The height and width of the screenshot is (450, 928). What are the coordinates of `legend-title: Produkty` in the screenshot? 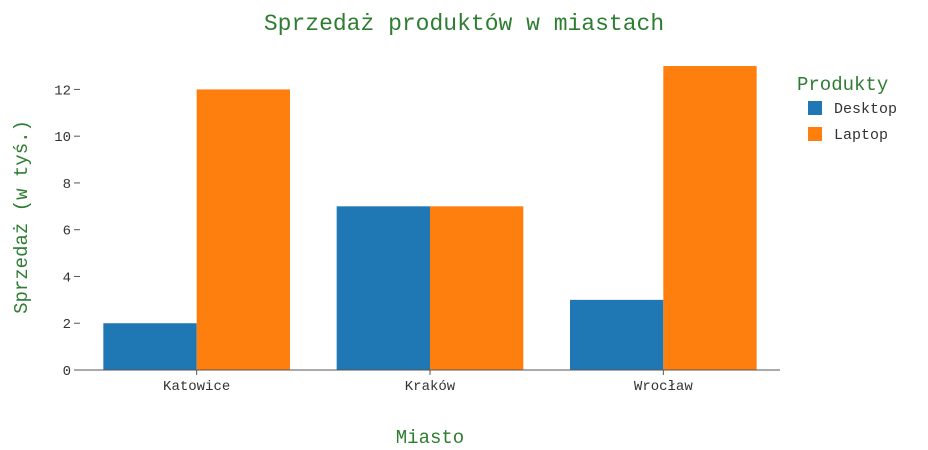 It's located at (842, 85).